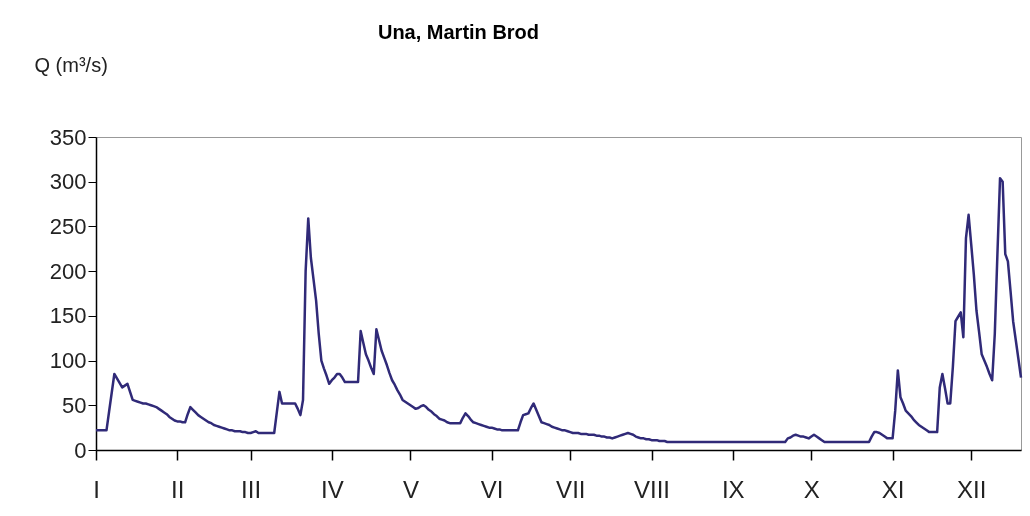 This screenshot has width=1030, height=516. What do you see at coordinates (571, 489) in the screenshot?
I see `x-tick-label: VII` at bounding box center [571, 489].